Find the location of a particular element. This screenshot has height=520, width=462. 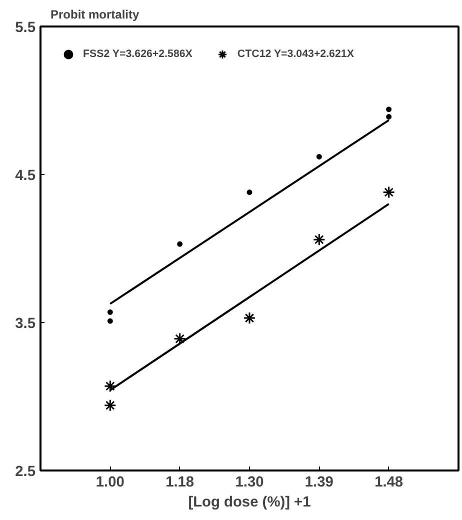

y-axis-title: Probit mortality is located at coordinates (95, 15).